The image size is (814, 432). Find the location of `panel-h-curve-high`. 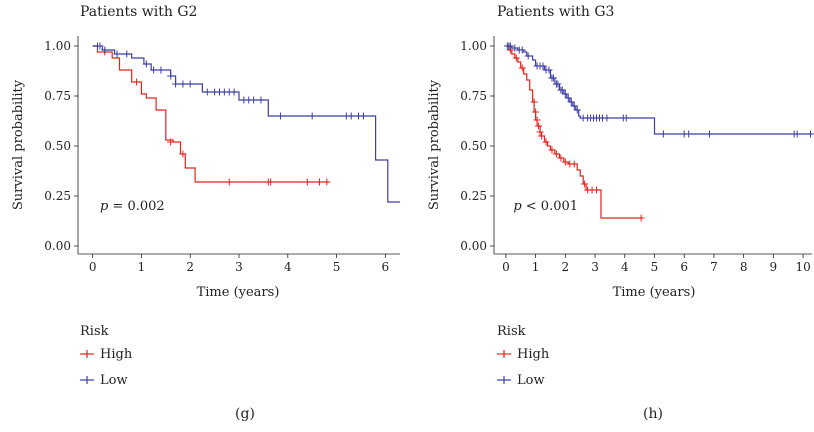

panel-h-curve-high is located at coordinates (574, 132).